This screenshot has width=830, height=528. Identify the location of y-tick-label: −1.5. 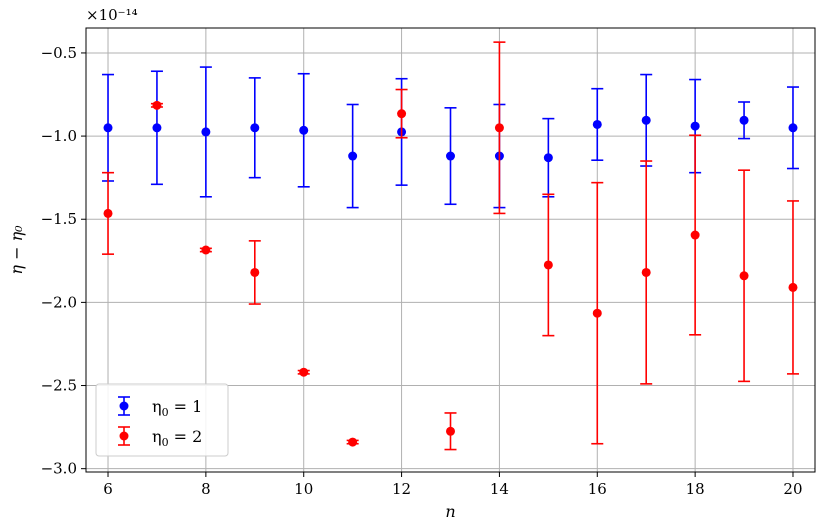
(59, 219).